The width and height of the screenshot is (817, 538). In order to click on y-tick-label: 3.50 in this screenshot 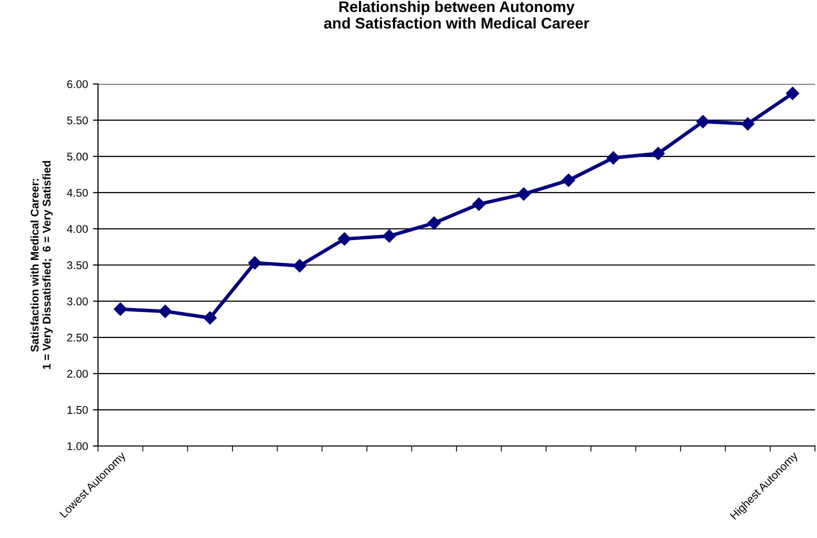, I will do `click(77, 265)`.